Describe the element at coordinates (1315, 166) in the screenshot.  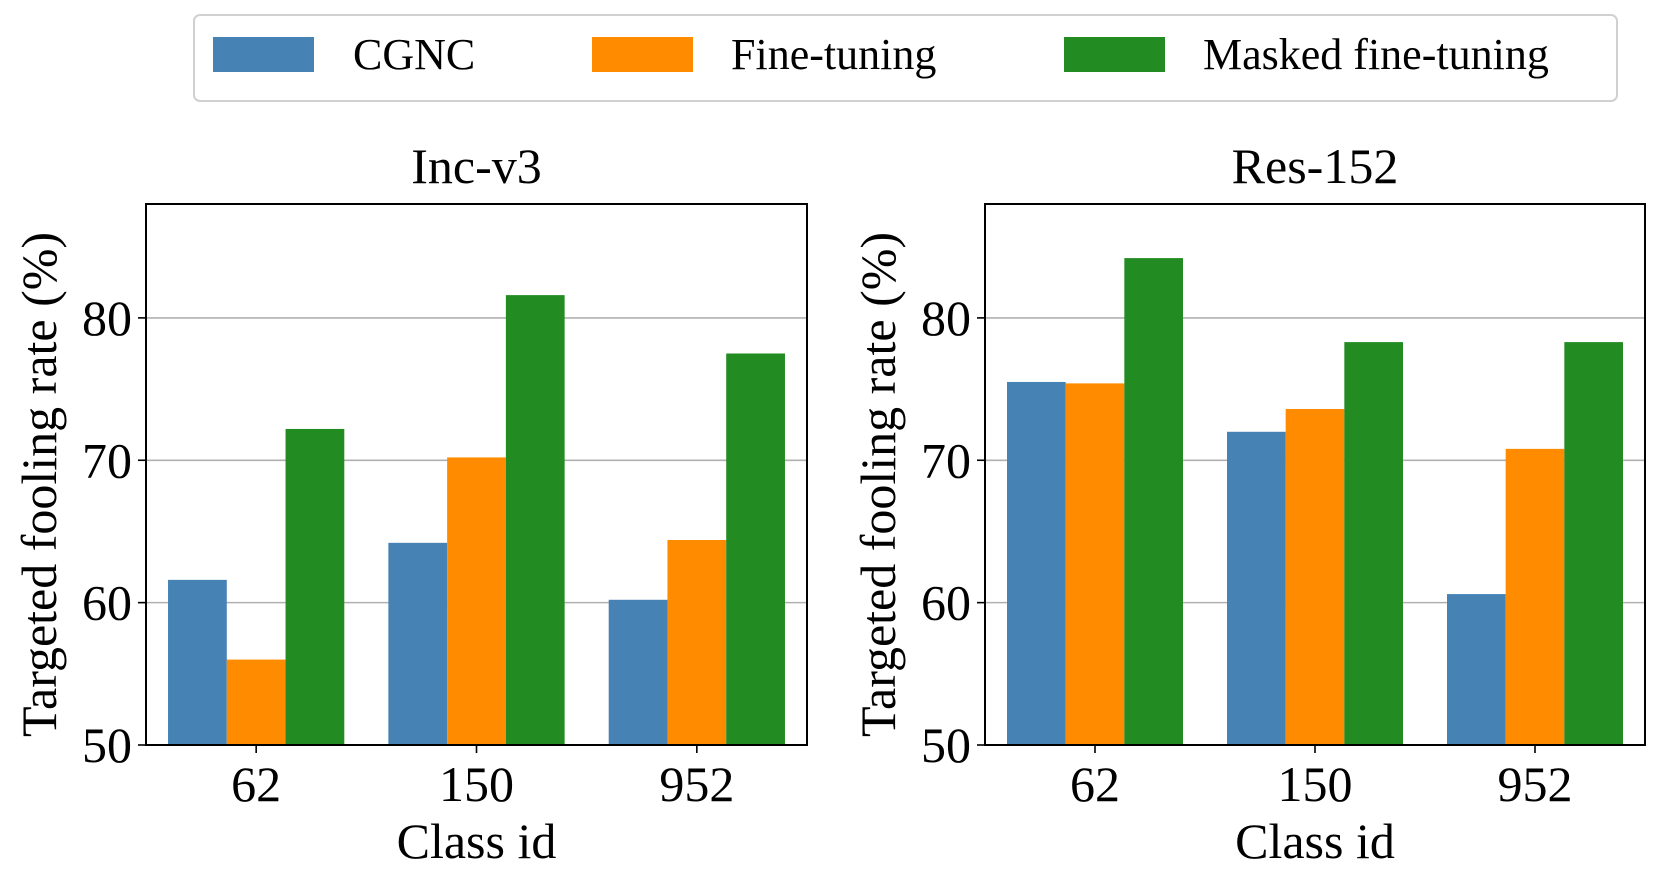
I see `subplot-title: Res-152` at that location.